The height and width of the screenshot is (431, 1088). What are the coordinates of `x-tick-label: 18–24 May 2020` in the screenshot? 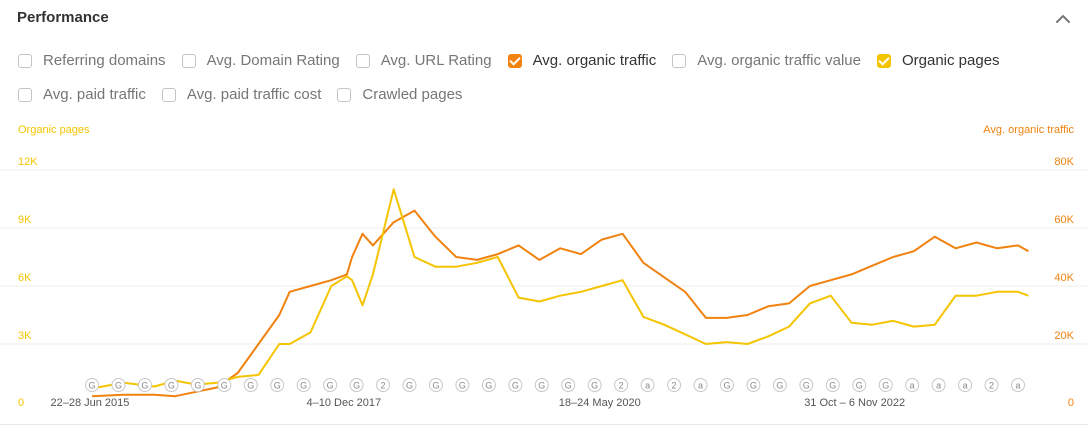 It's located at (600, 403).